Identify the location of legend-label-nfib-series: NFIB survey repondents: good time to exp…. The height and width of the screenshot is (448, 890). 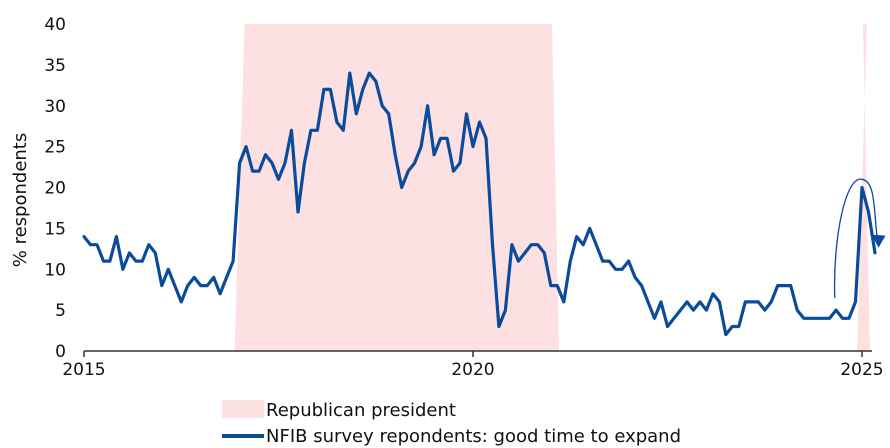
(473, 436).